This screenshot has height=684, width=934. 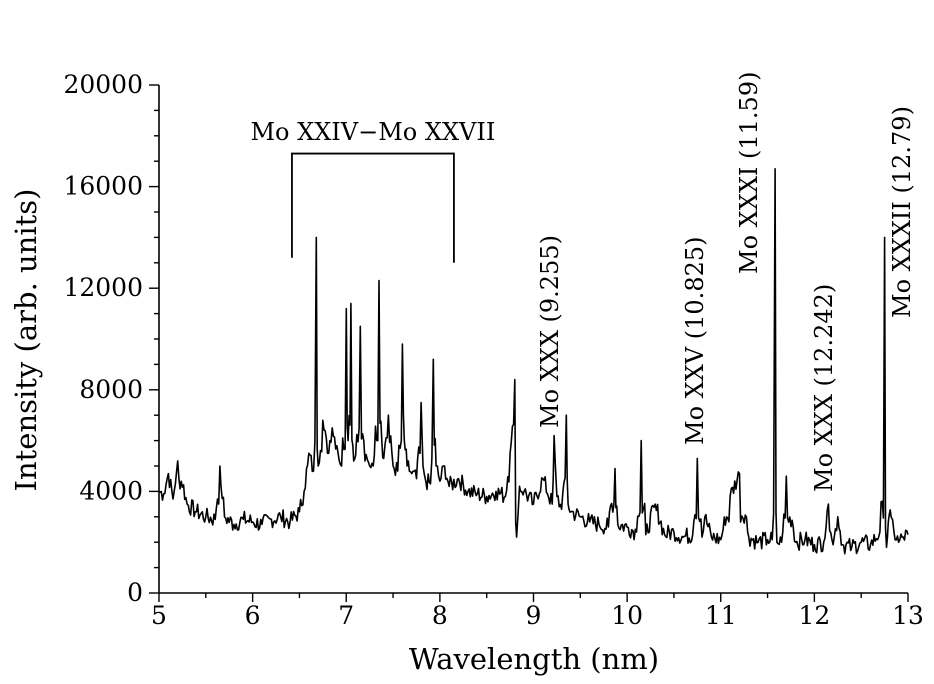 What do you see at coordinates (749, 173) in the screenshot?
I see `peak-label: Mo XXXI (11.59)` at bounding box center [749, 173].